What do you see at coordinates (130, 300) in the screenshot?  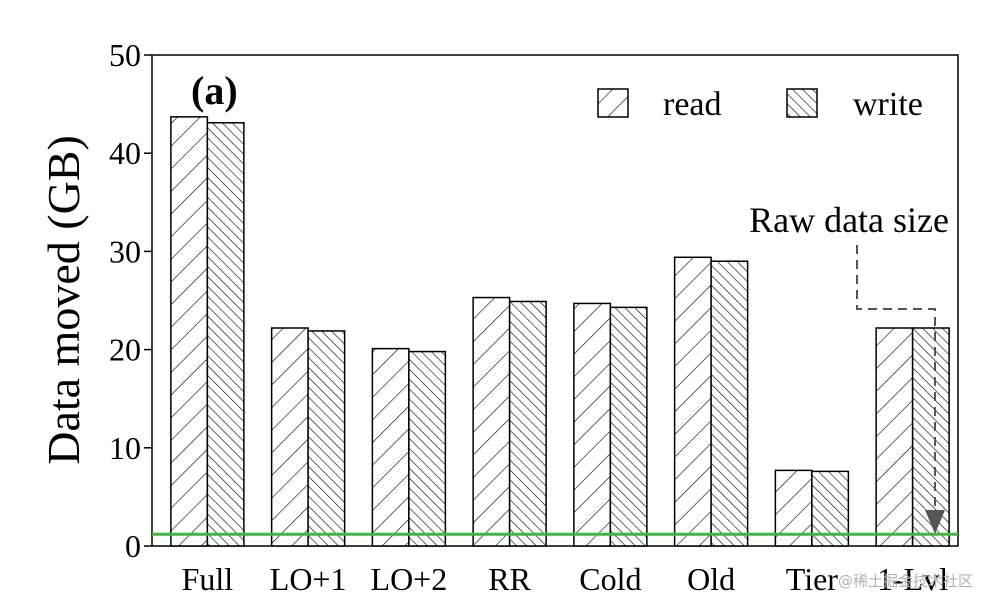 I see `y-axis-ticks: 0 10 20 30 40 50` at bounding box center [130, 300].